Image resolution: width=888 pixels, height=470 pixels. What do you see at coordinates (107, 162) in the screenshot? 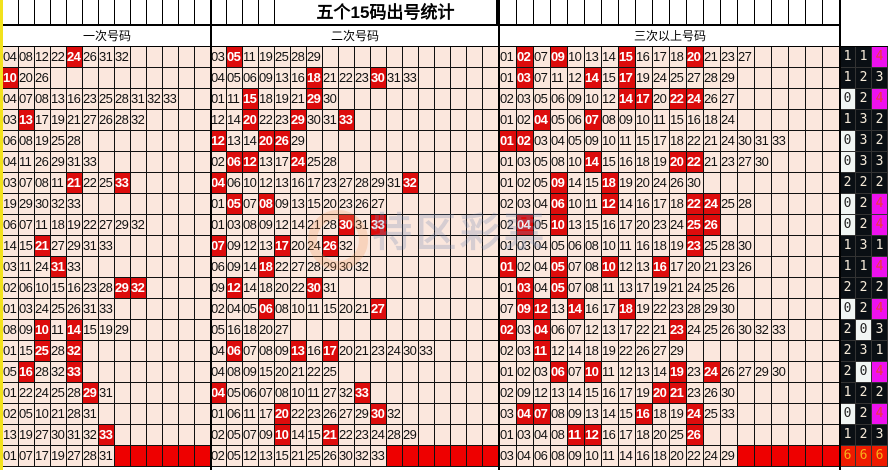
I see `table-row: 04 11 26 29 31 33` at bounding box center [107, 162].